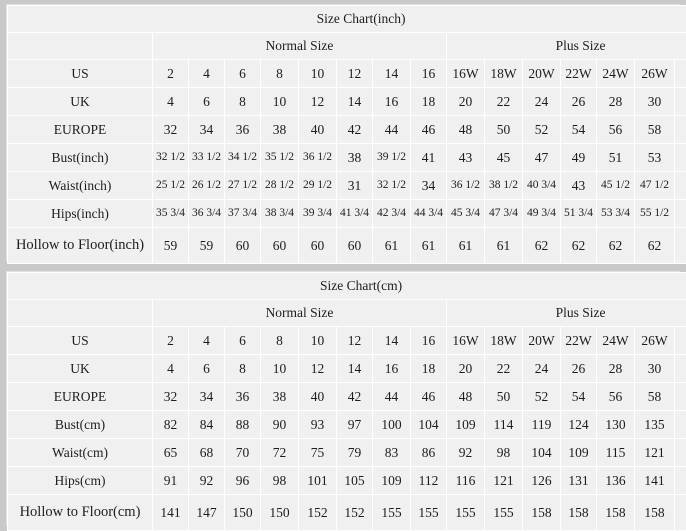 The height and width of the screenshot is (531, 686). Describe the element at coordinates (171, 186) in the screenshot. I see `table-cell: 25 1/2` at that location.